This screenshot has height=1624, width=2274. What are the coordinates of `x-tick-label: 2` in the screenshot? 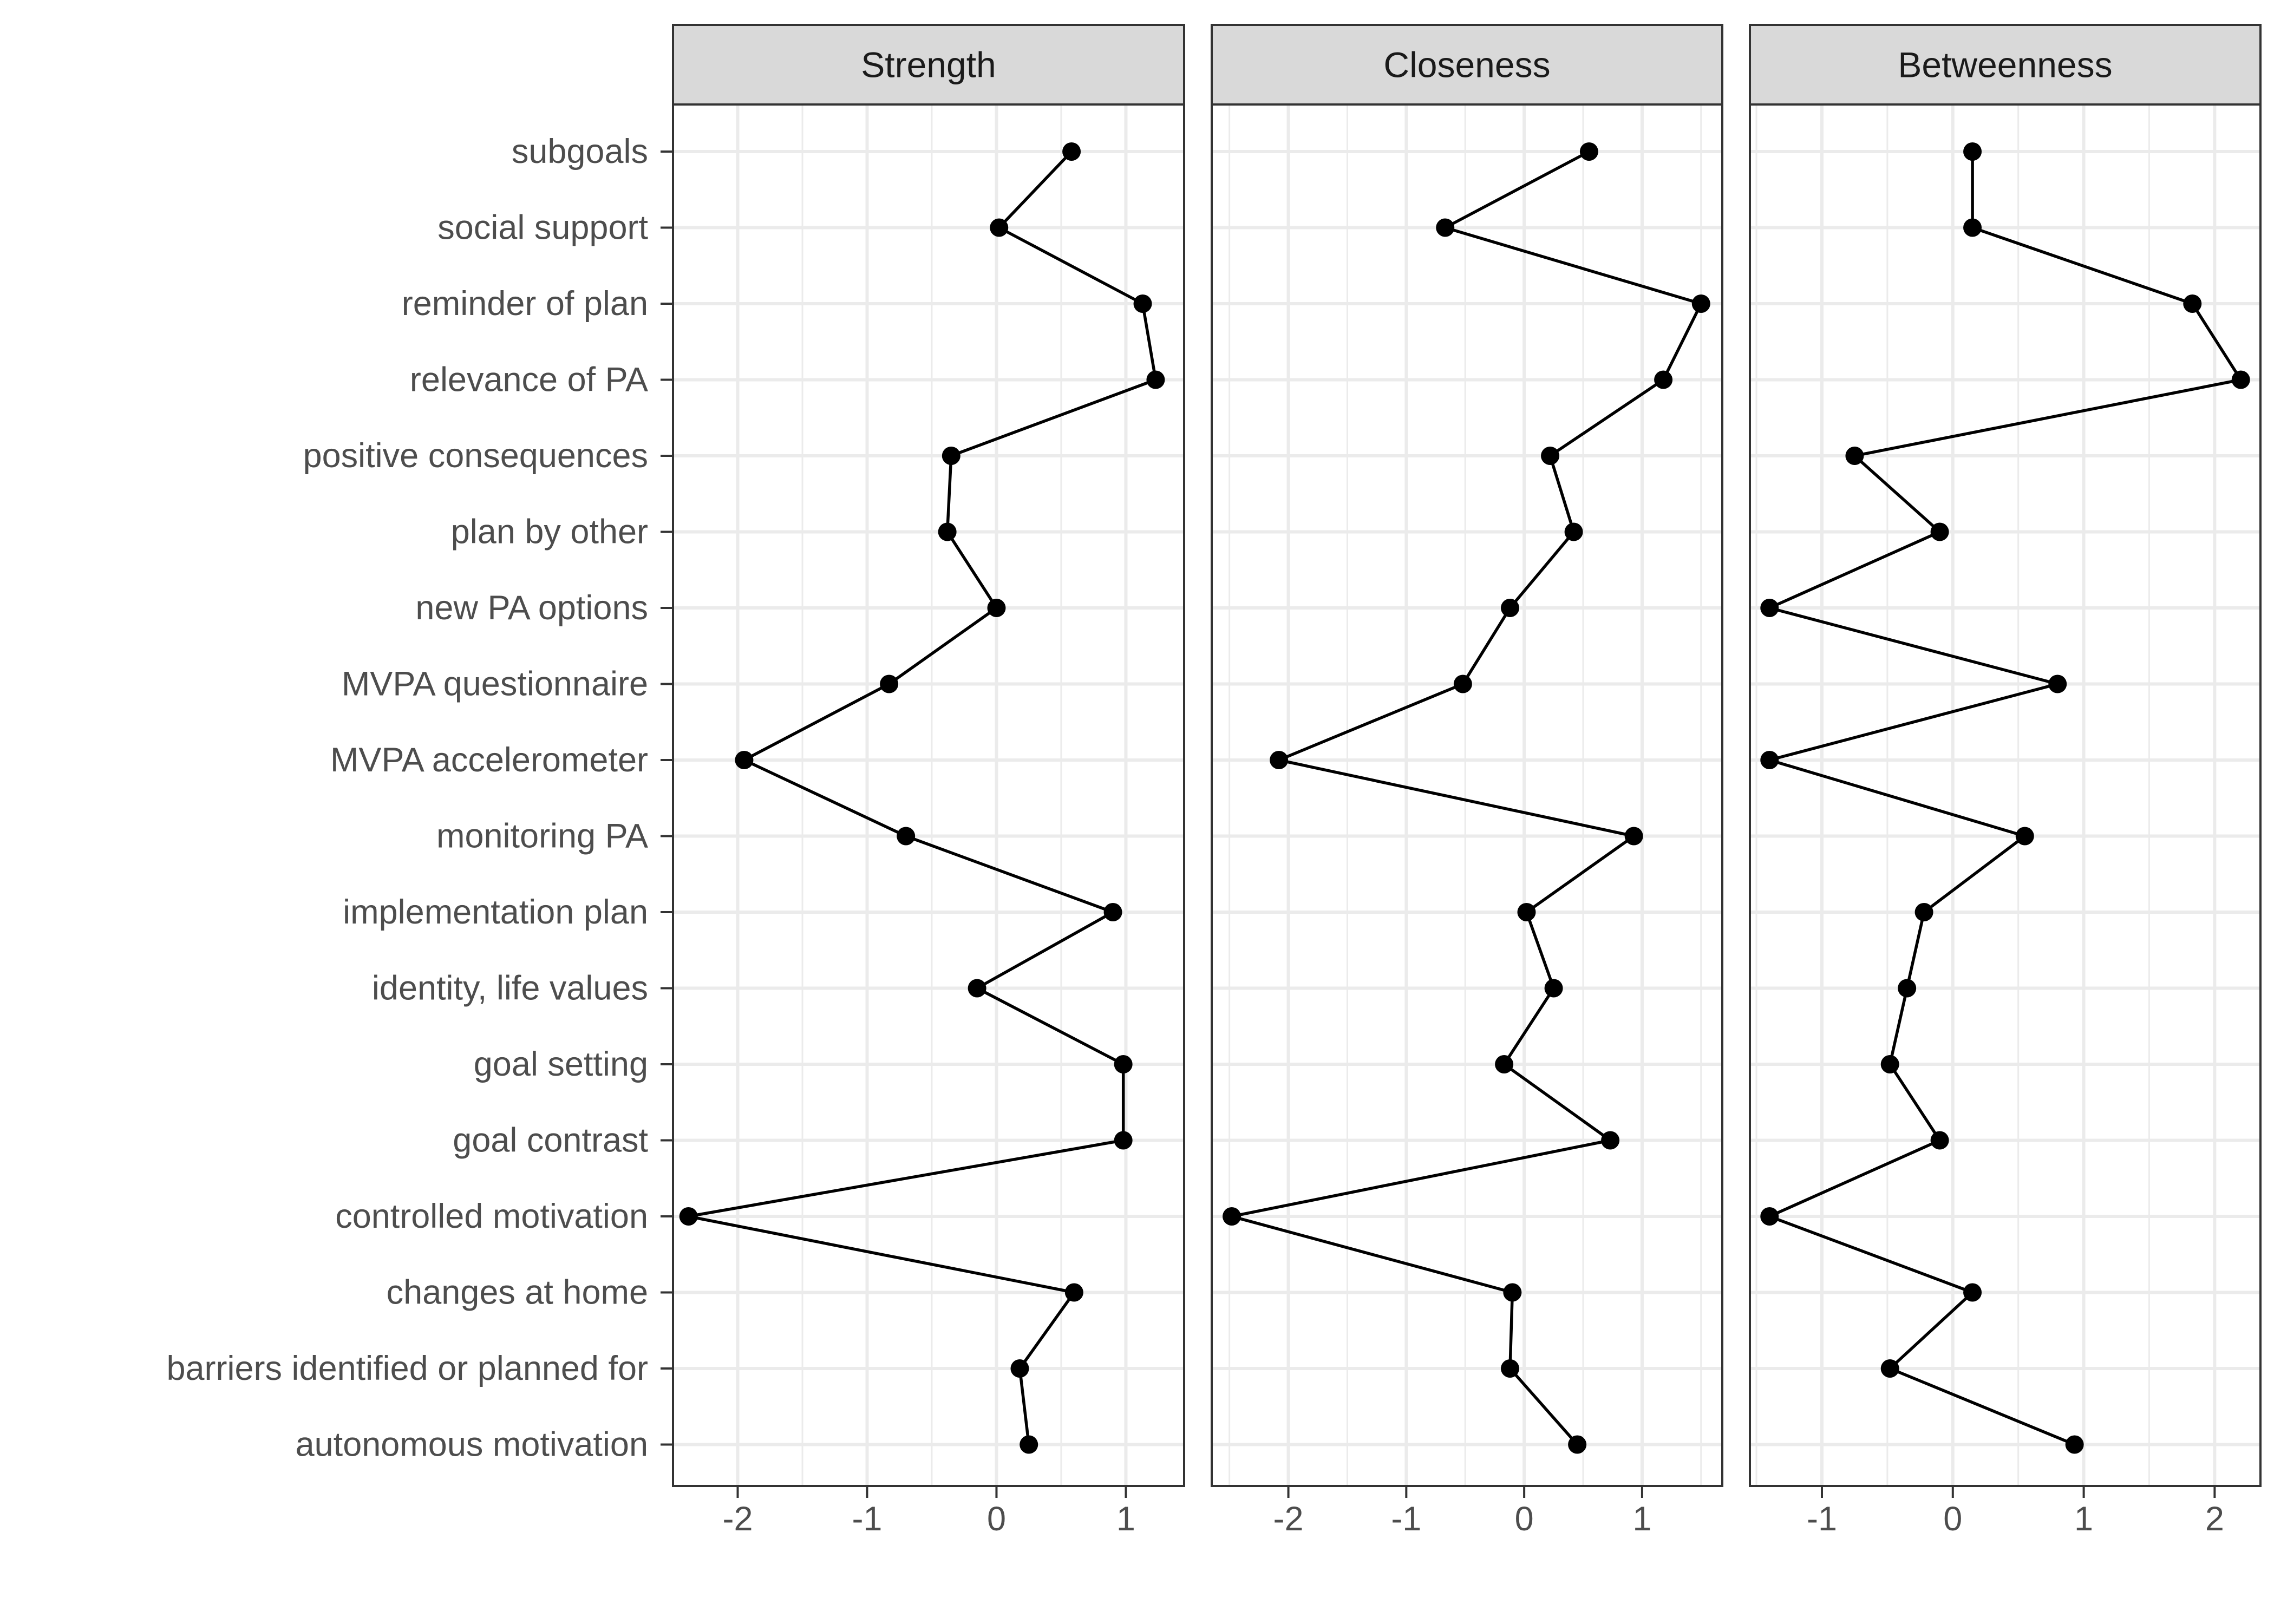 It's located at (2215, 1519).